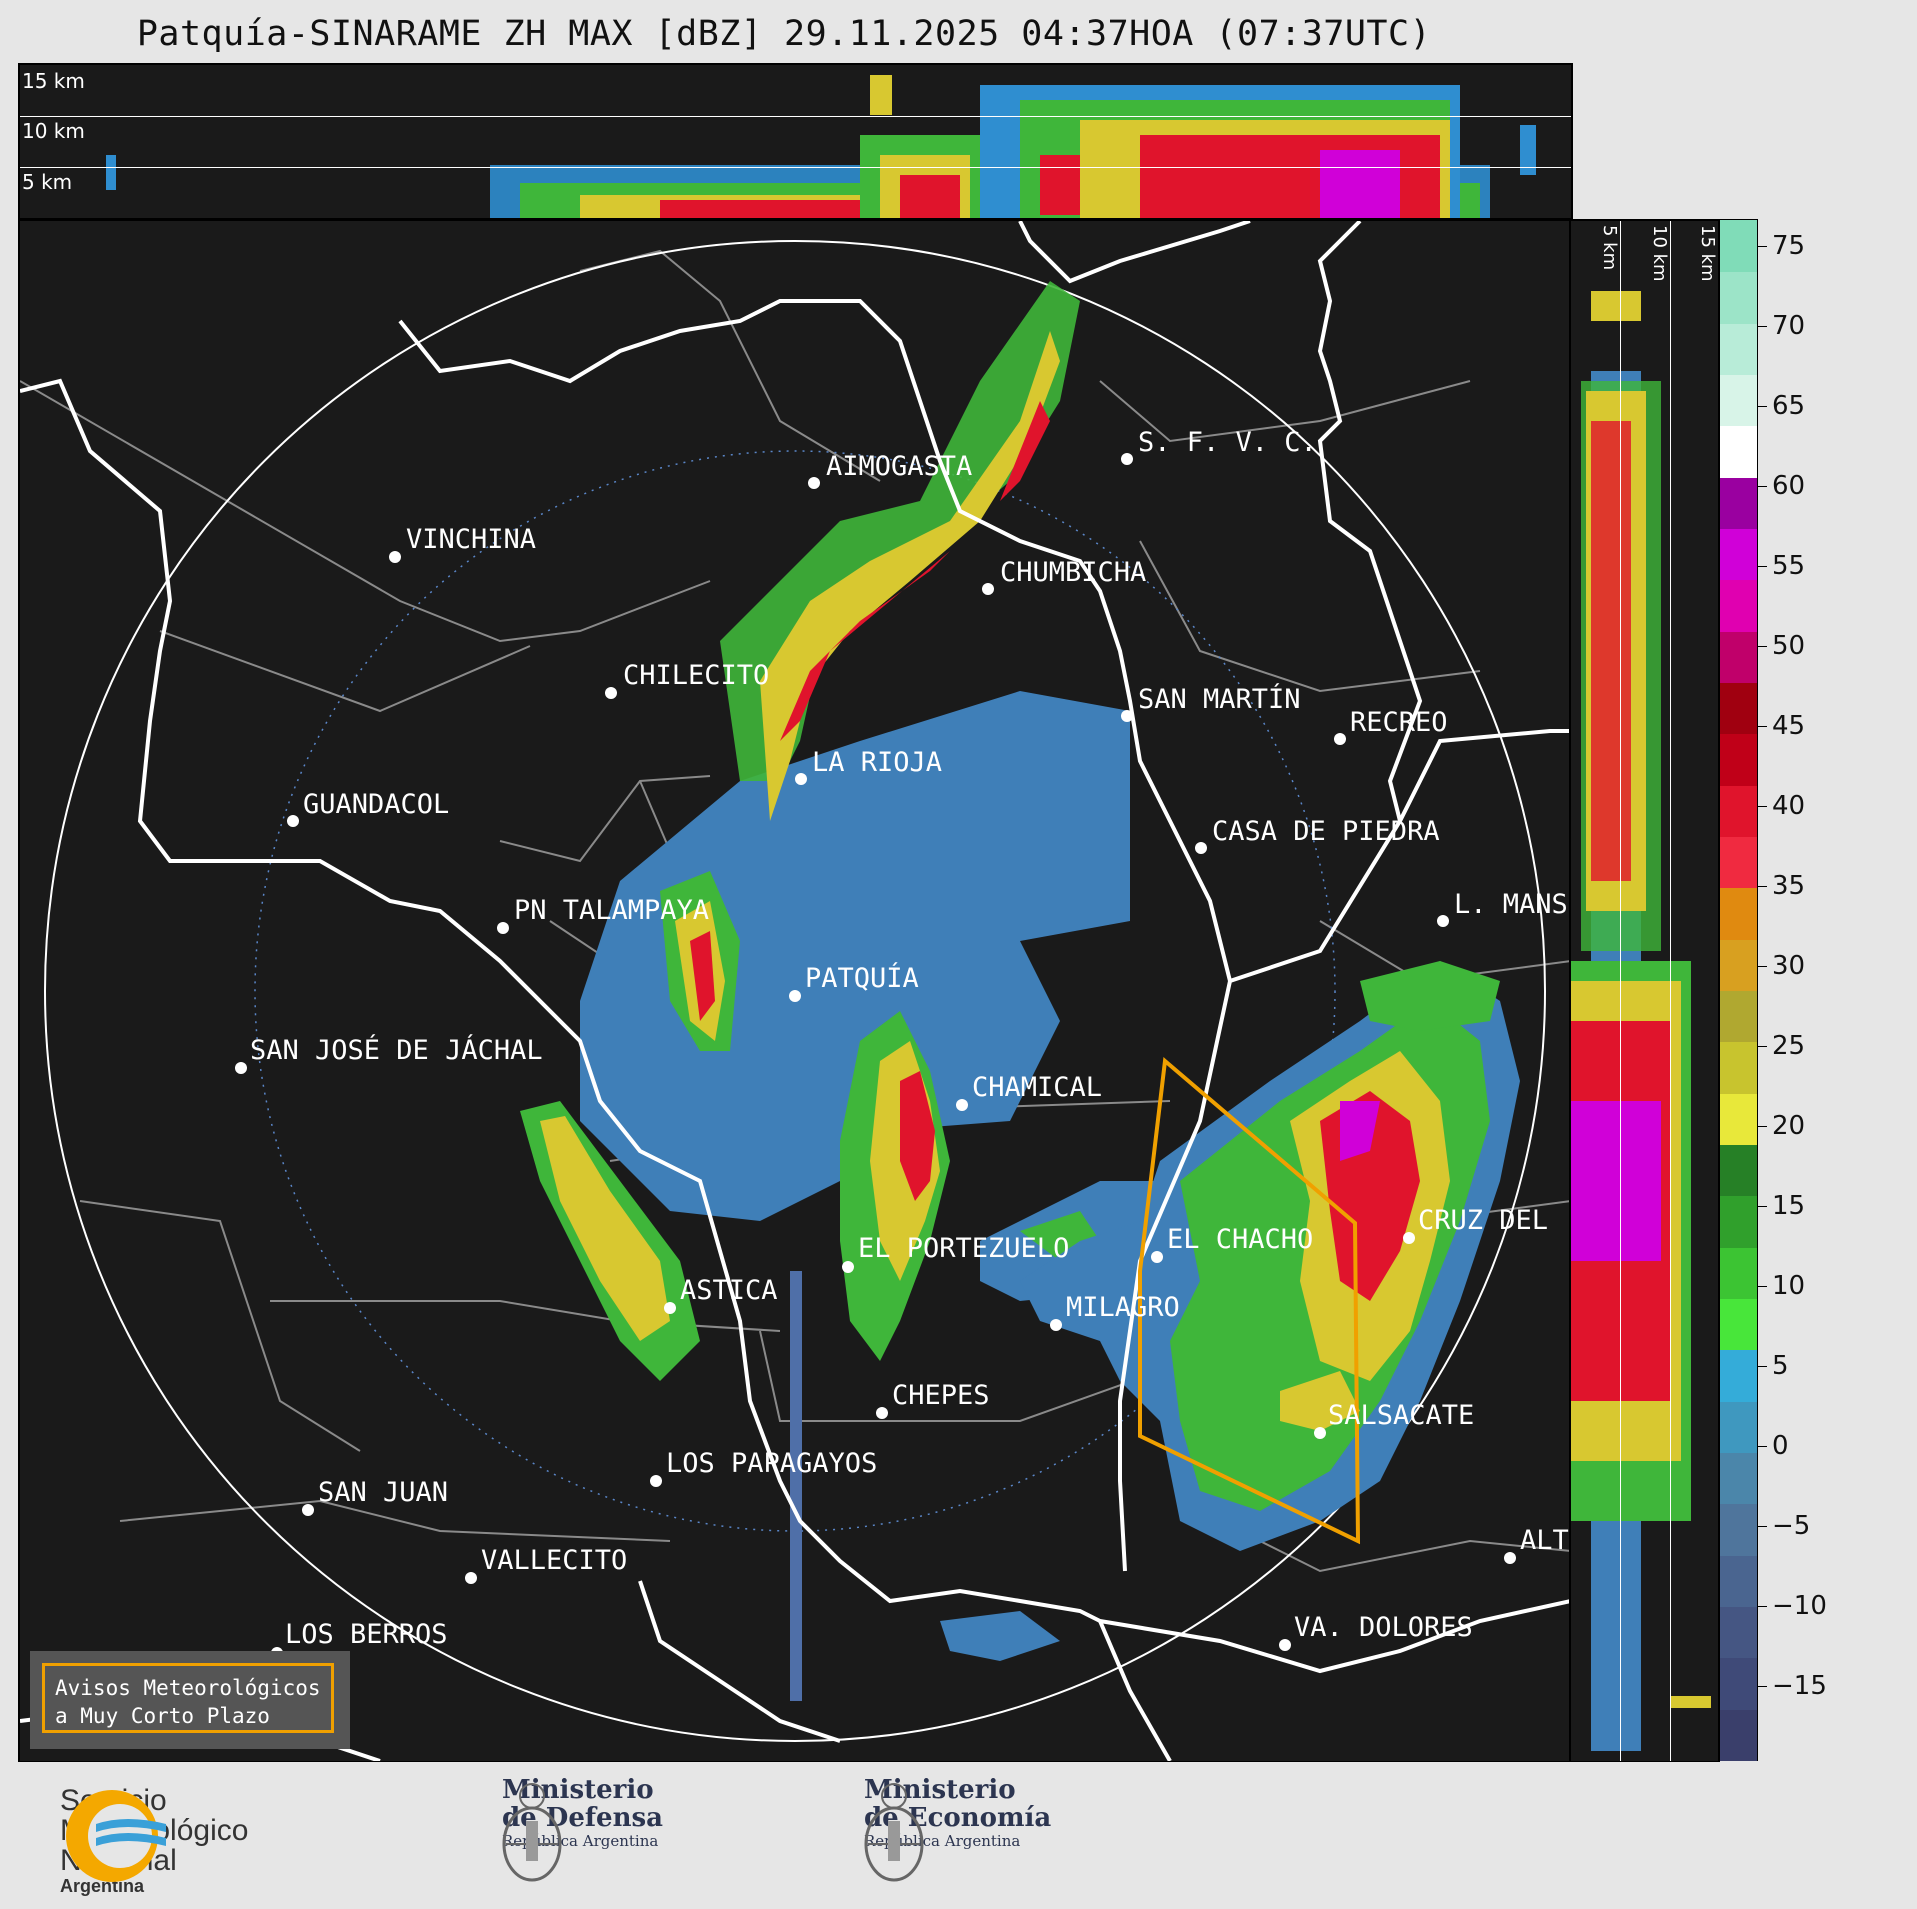 The image size is (1917, 1909). What do you see at coordinates (1789, 246) in the screenshot?
I see `colorbar-tick-label: 75` at bounding box center [1789, 246].